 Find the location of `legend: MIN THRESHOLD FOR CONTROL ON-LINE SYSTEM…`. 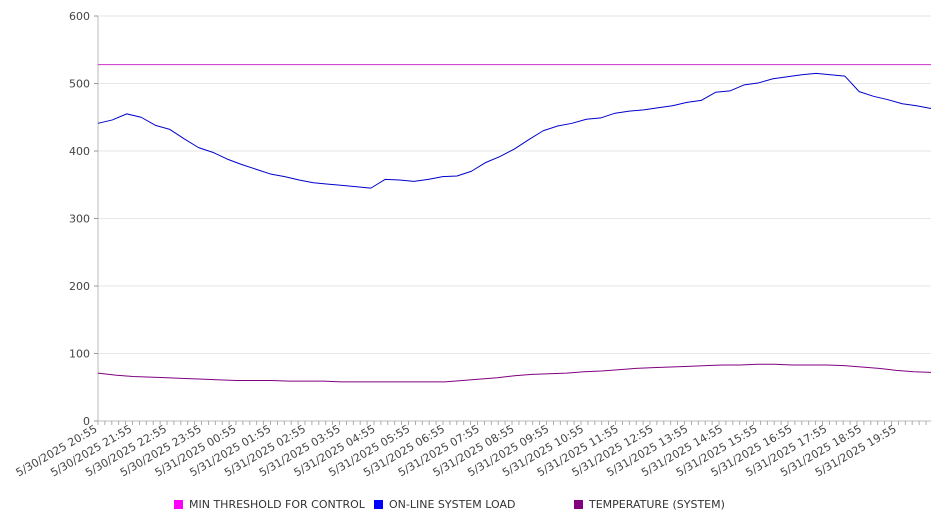

legend: MIN THRESHOLD FOR CONTROL ON-LINE SYSTEM… is located at coordinates (473, 507).